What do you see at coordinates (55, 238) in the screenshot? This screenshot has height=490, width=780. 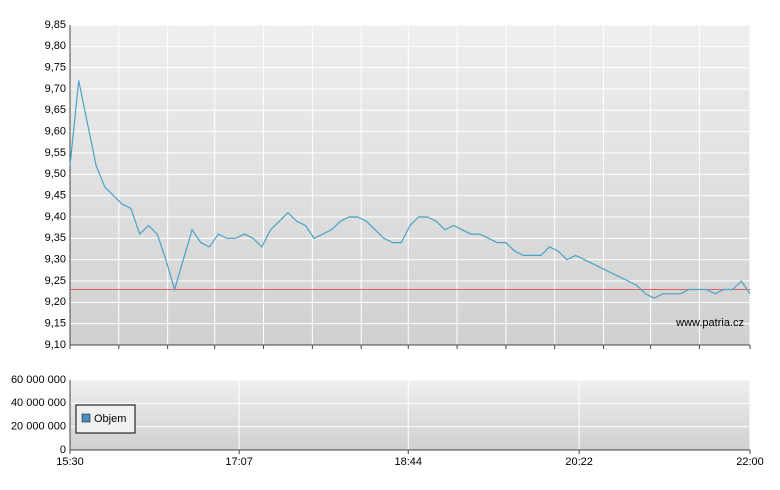 I see `y-tick-label: 9,35` at bounding box center [55, 238].